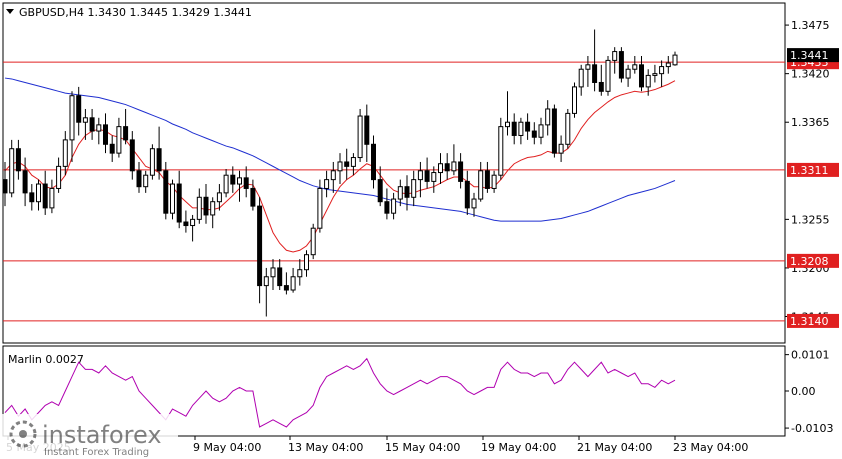  I want to click on oscillator-axis: 0.0101 0.00 -0.0103, so click(809, 392).